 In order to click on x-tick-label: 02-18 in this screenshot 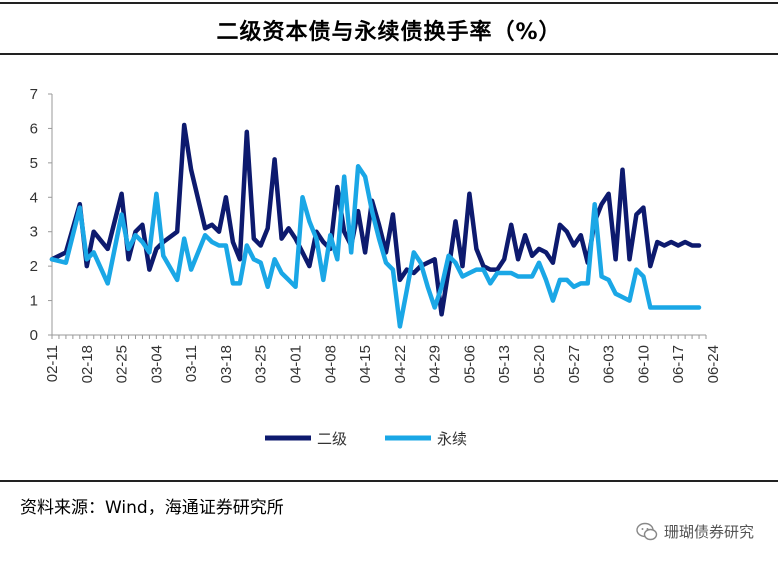, I will do `click(87, 364)`.